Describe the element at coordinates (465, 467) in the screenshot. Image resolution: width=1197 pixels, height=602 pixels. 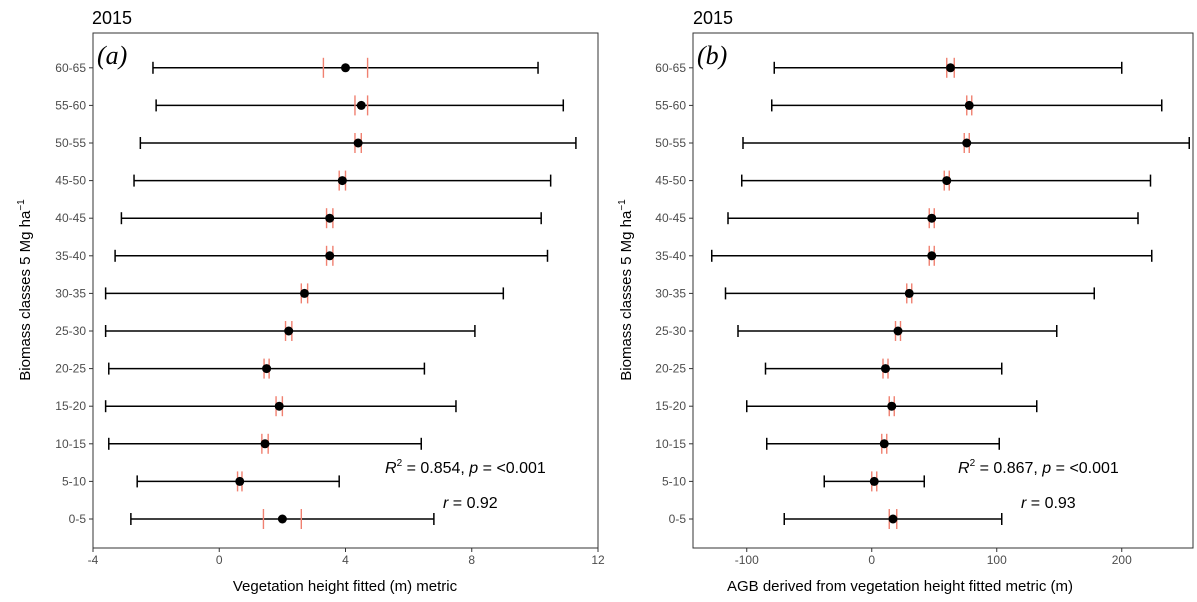
I see `panel-a-r2-stat: R2 = 0.854, p = <0.001` at that location.